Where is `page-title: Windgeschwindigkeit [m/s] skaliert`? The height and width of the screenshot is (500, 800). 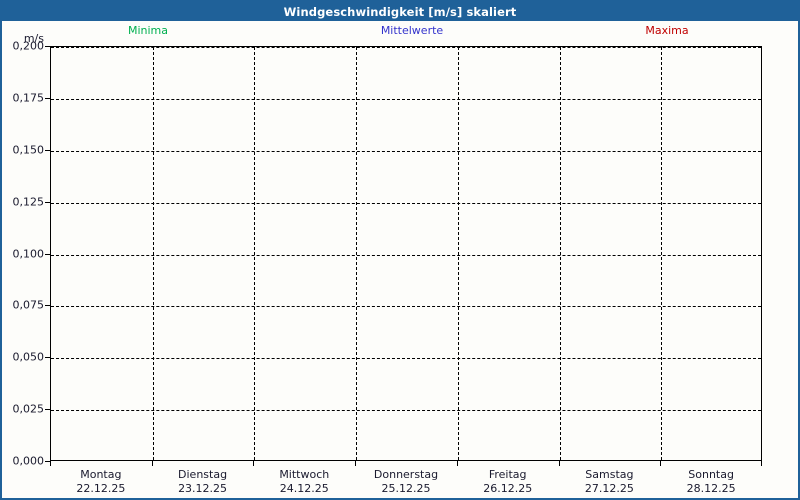 page-title: Windgeschwindigkeit [m/s] skaliert is located at coordinates (400, 11).